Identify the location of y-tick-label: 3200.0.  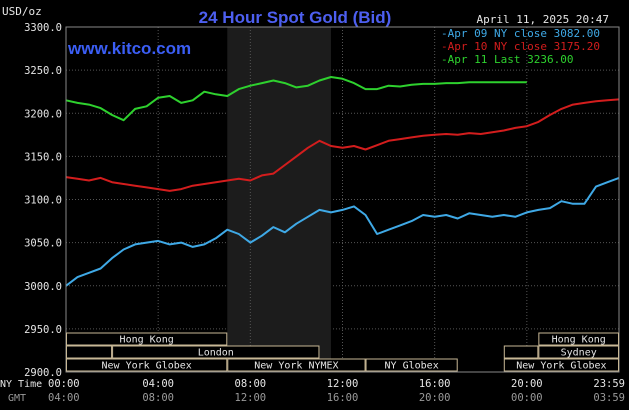
(43, 114).